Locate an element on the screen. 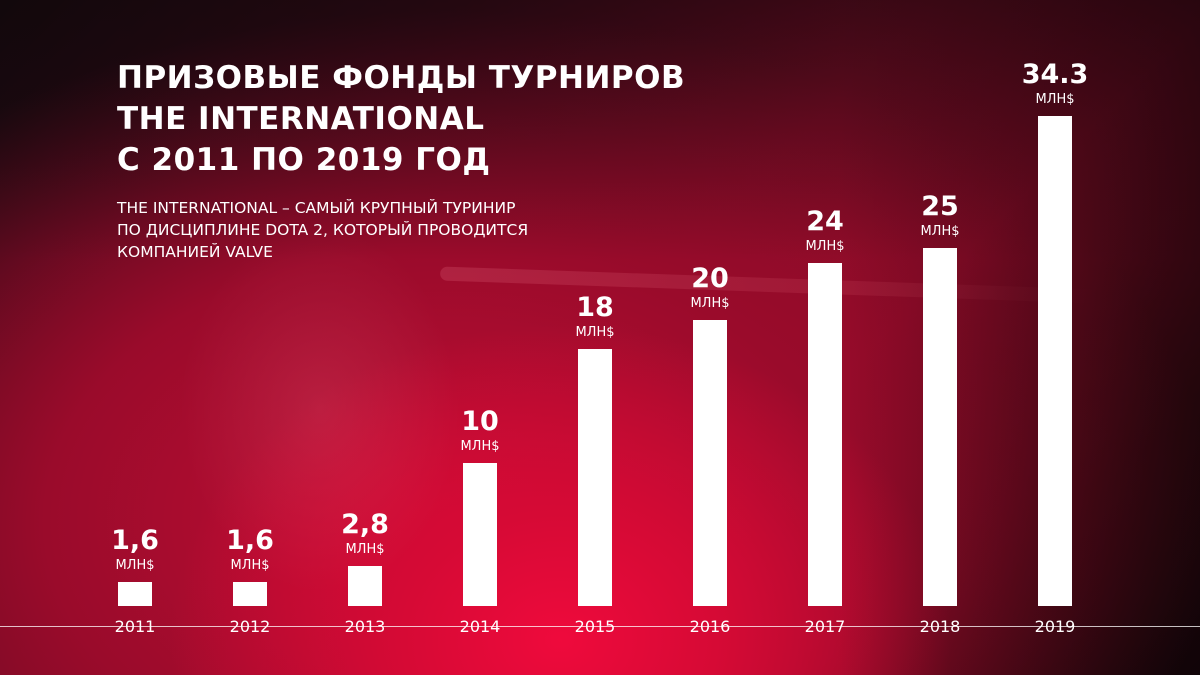 The image size is (1200, 675). bar-column-2017: 24 МЛН$ 2017 is located at coordinates (825, 337).